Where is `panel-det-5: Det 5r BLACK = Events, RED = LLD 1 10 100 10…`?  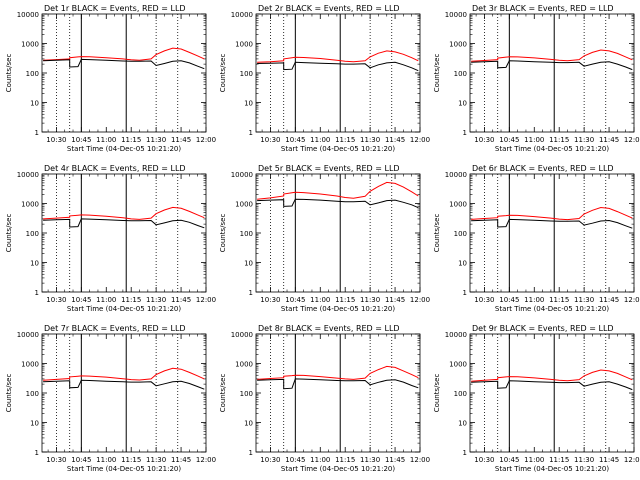 panel-det-5: Det 5r BLACK = Events, RED = LLD 1 10 100 10… is located at coordinates (324, 238).